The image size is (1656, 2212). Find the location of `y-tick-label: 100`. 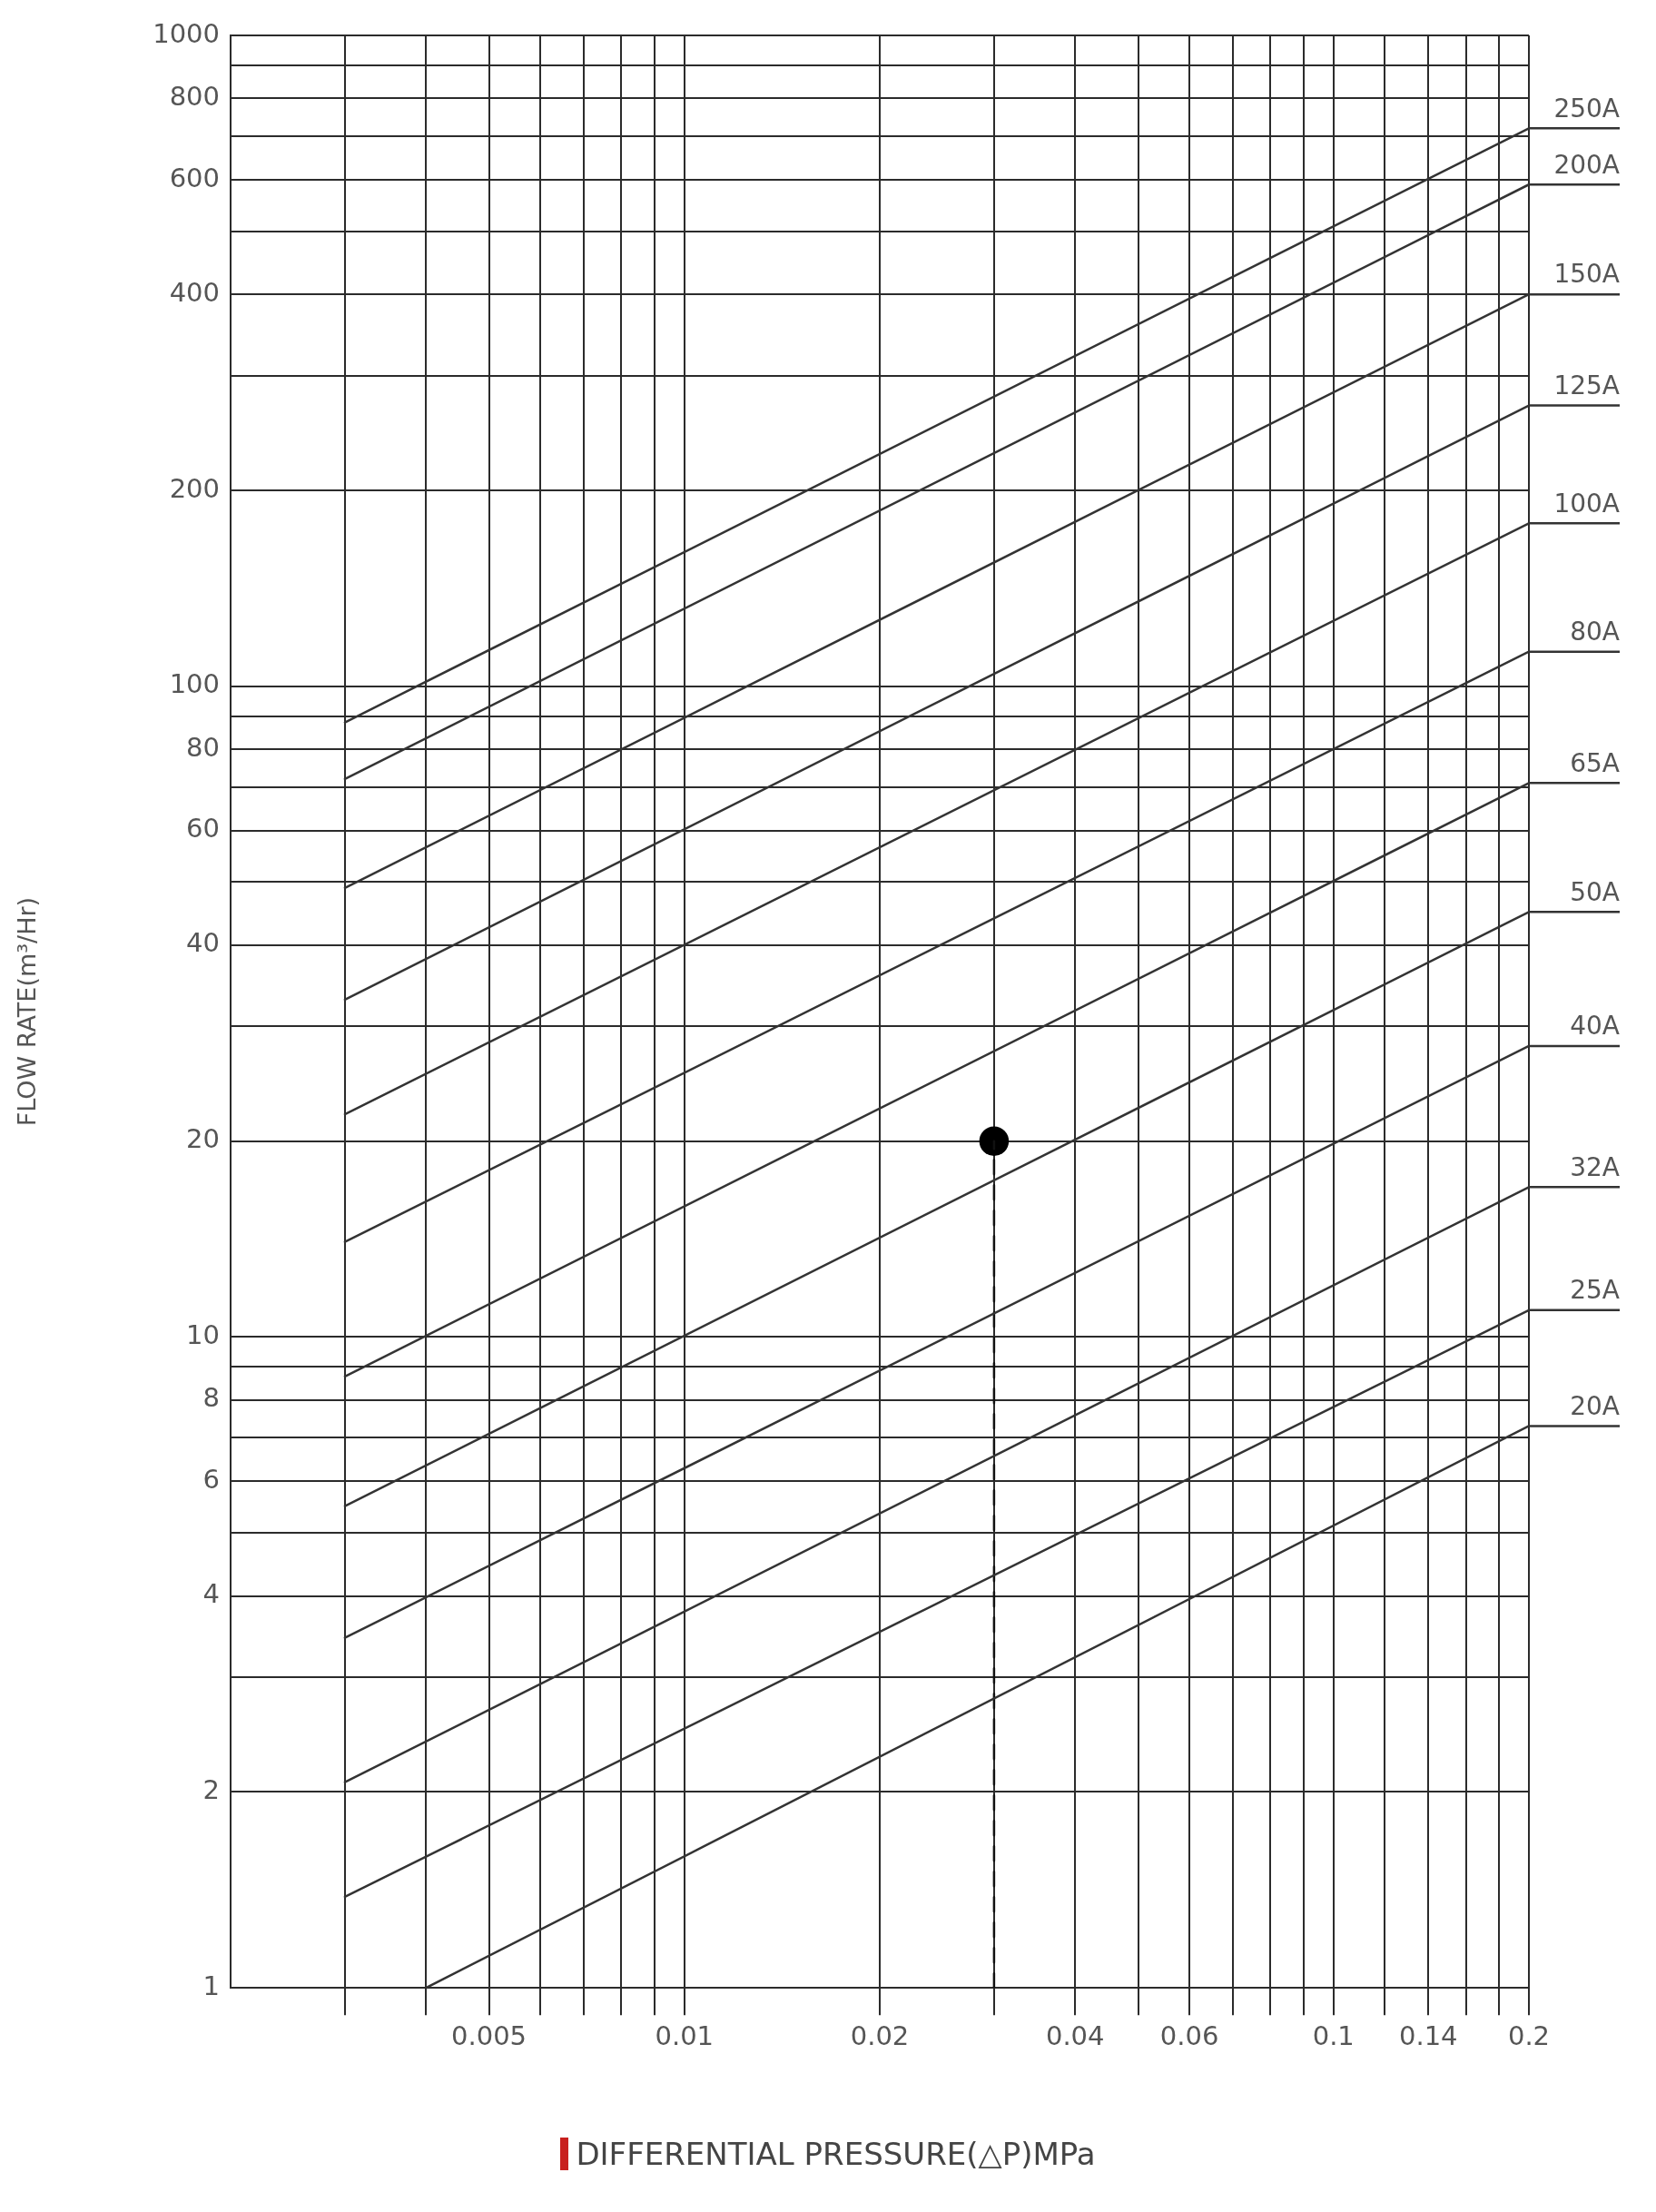

y-tick-label: 100 is located at coordinates (195, 684).